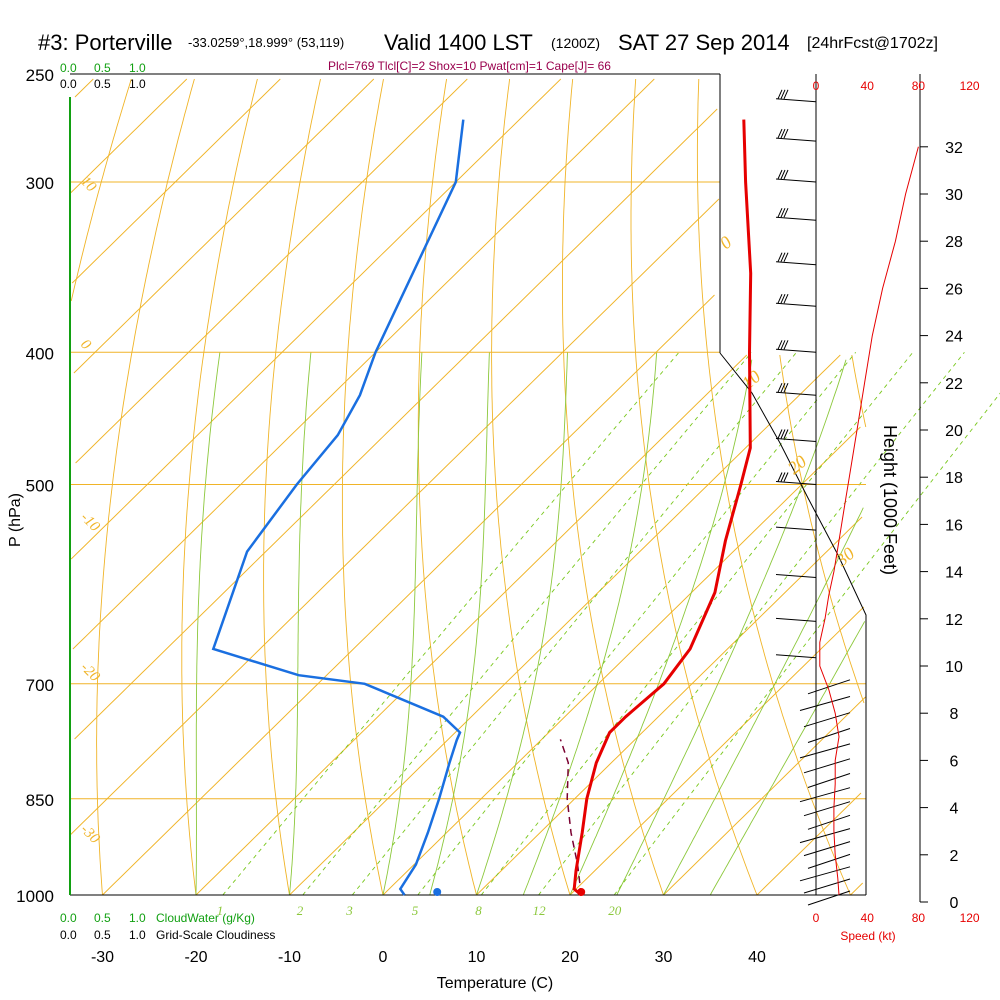  Describe the element at coordinates (954, 289) in the screenshot. I see `height-tick-label: 26` at that location.